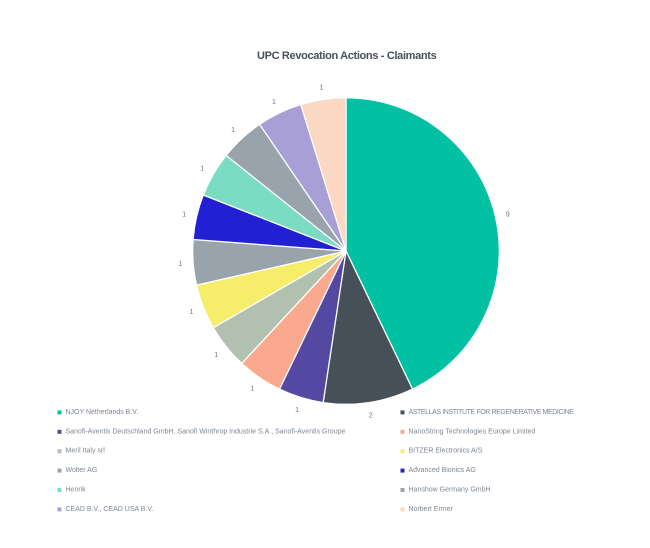 The width and height of the screenshot is (650, 548). I want to click on svg-text: Wolter AG, so click(82, 470).